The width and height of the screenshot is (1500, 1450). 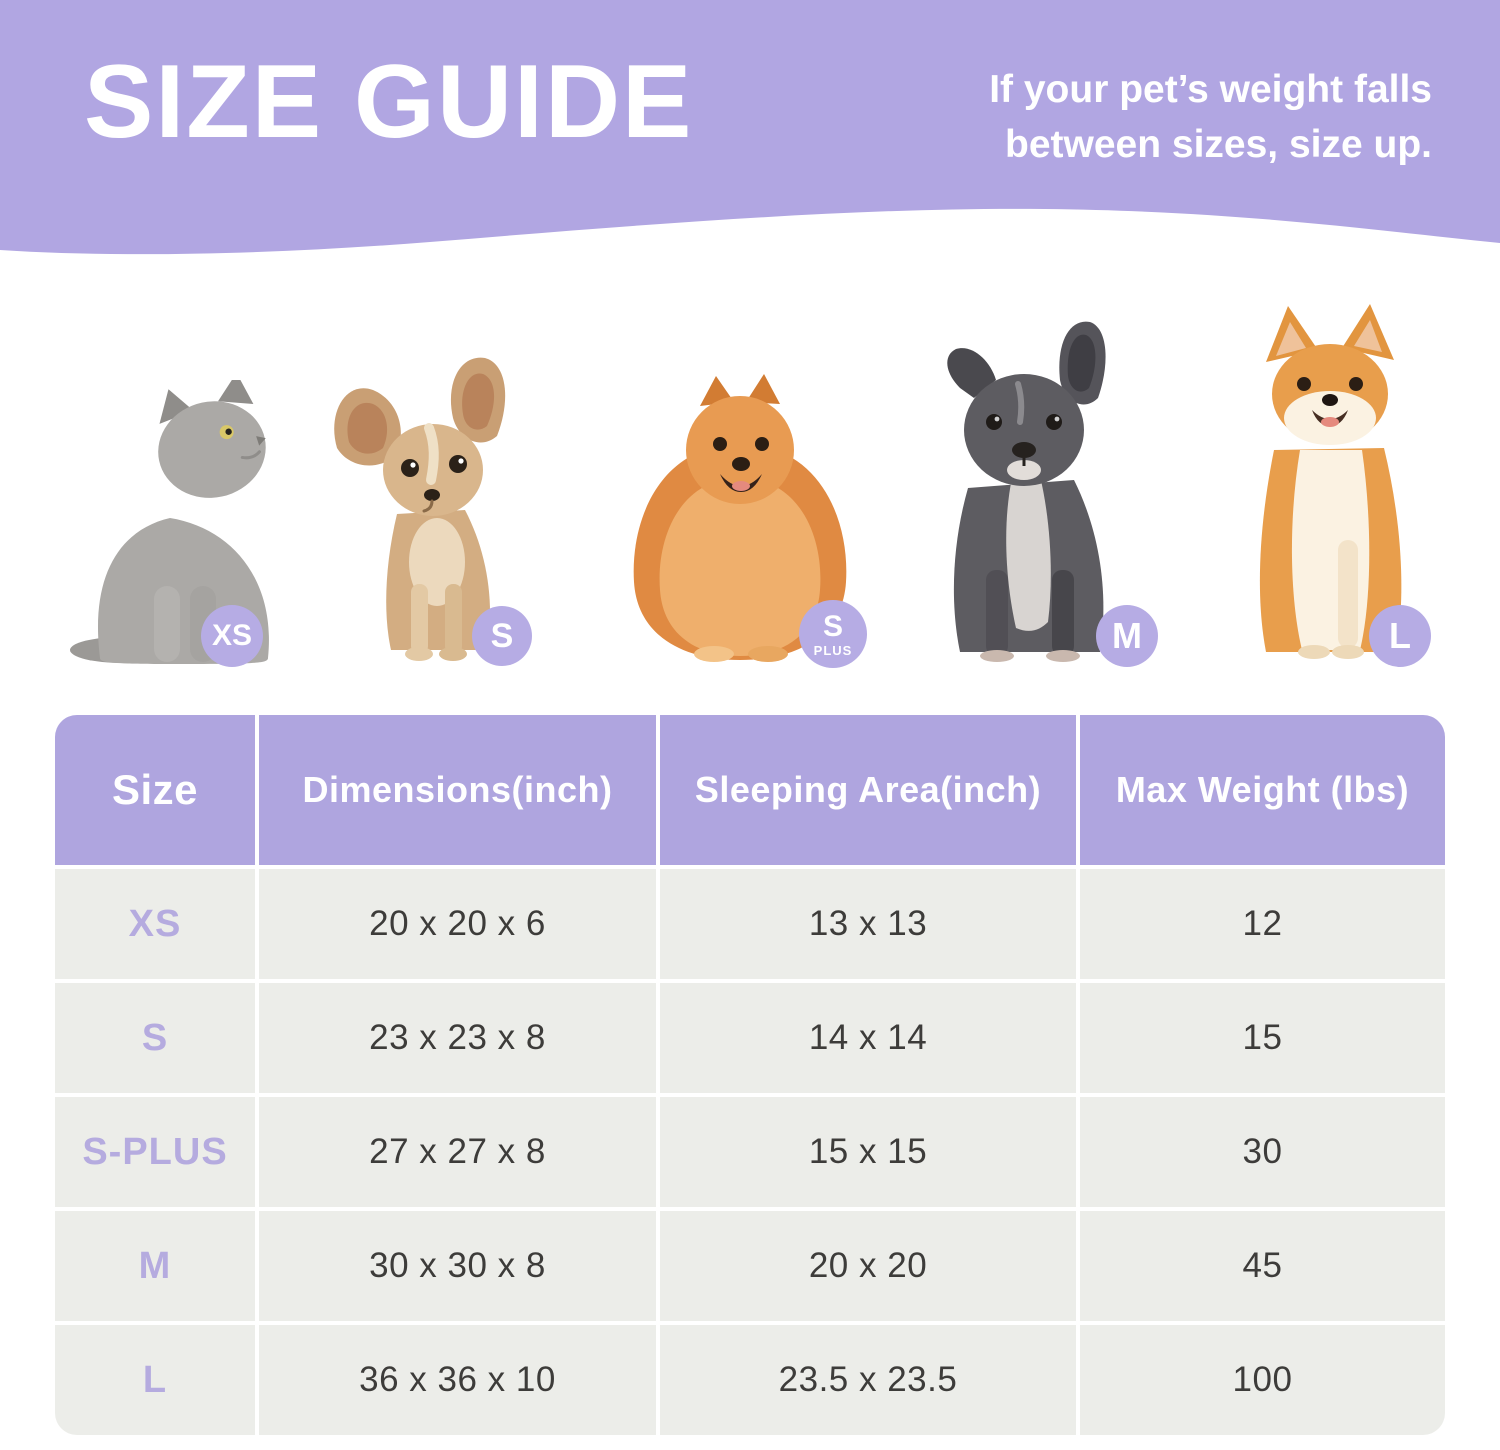 I want to click on row-s-dimensions: 23 x 23 x 8, so click(x=457, y=1038).